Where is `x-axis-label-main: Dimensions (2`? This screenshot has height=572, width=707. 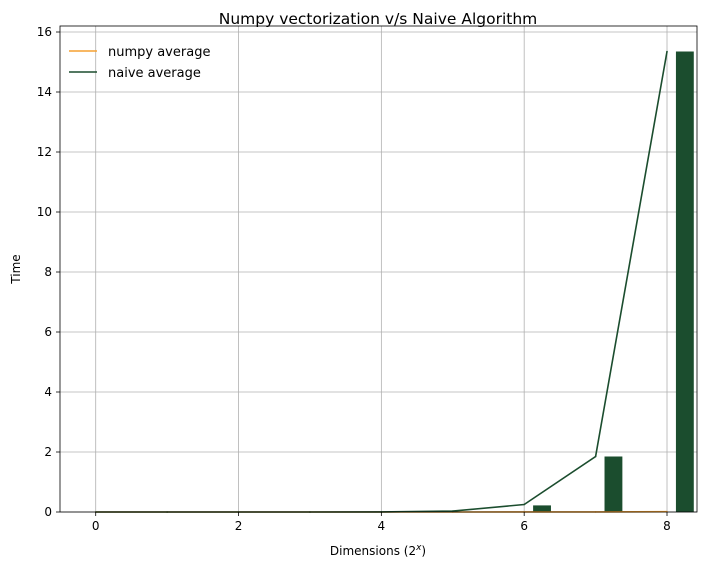
x-axis-label-main: Dimensions (2 is located at coordinates (373, 551).